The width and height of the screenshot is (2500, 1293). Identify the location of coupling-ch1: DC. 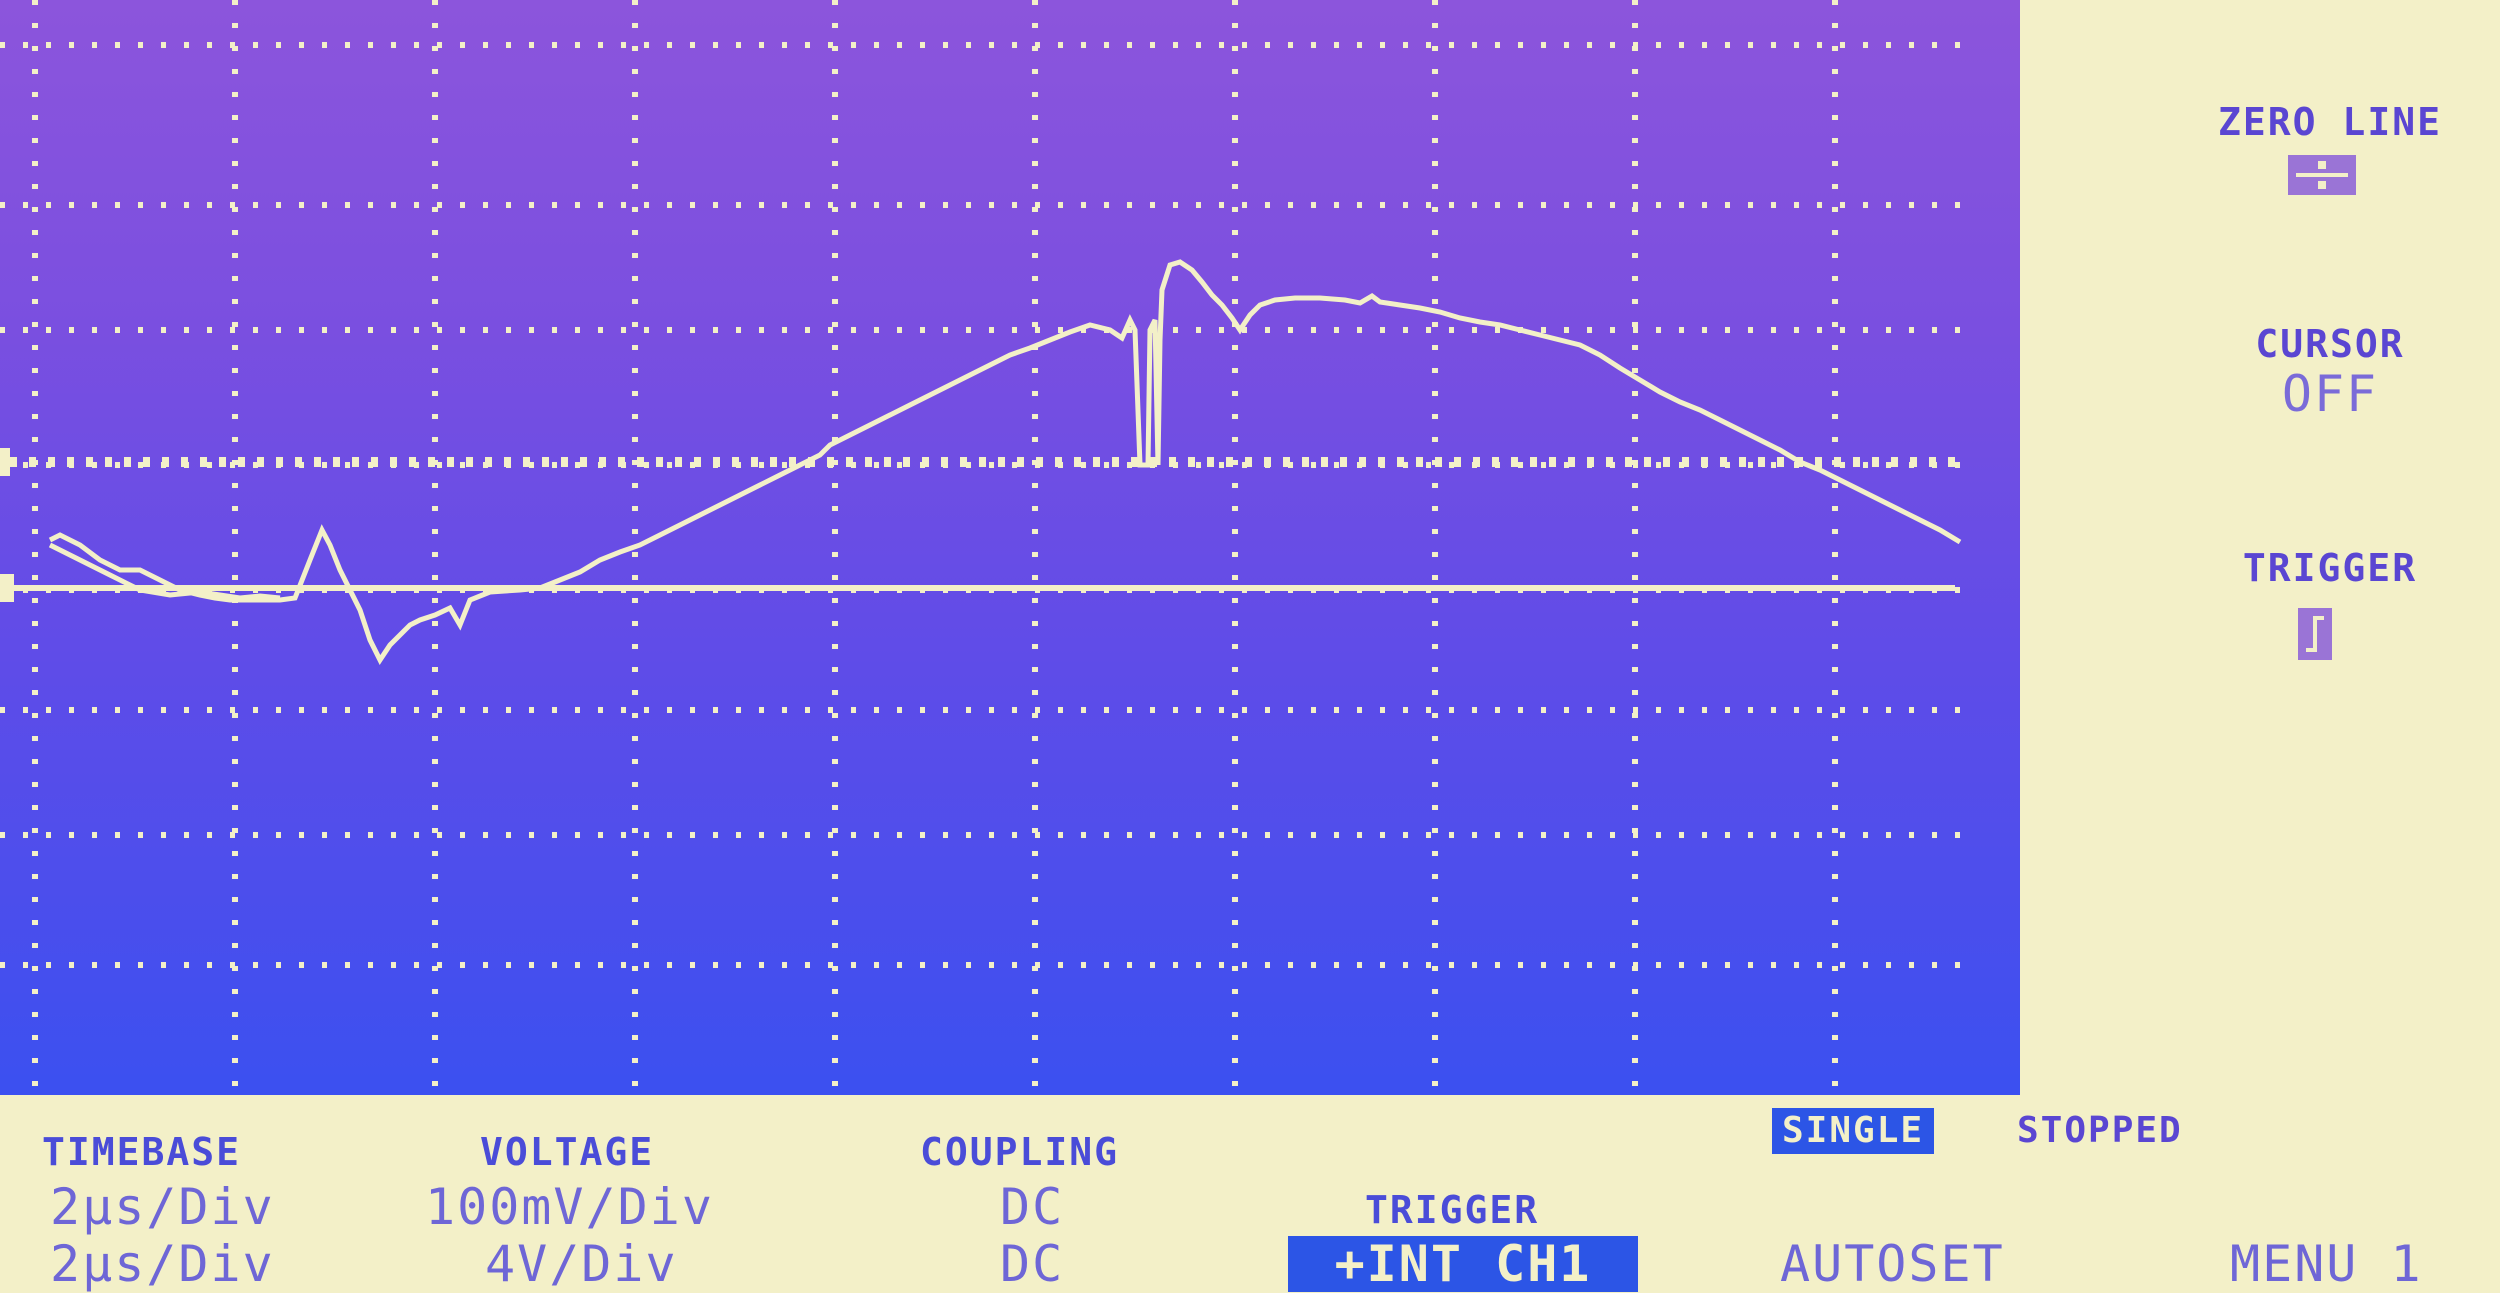
(1032, 1207).